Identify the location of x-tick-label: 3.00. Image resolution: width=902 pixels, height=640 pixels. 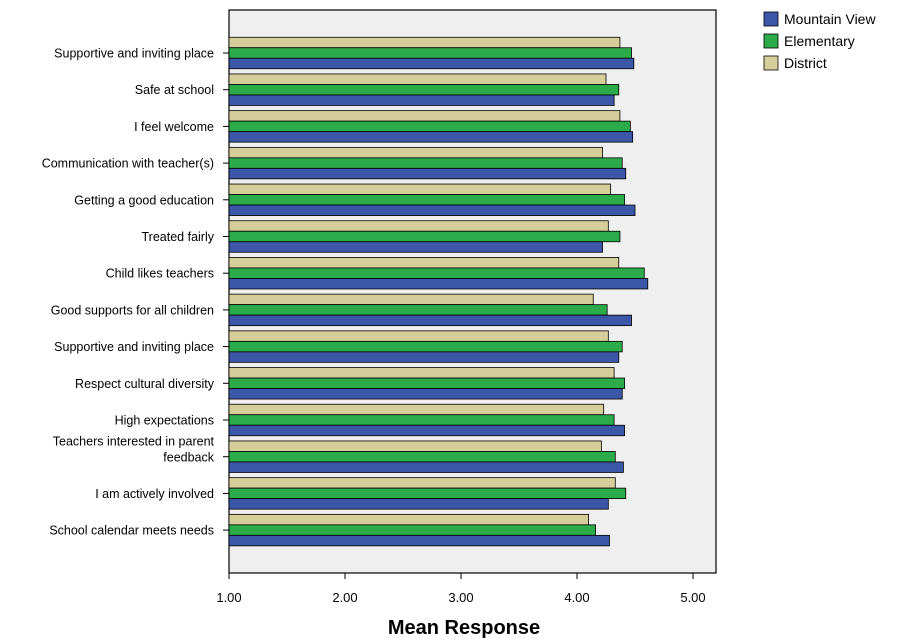
(460, 597).